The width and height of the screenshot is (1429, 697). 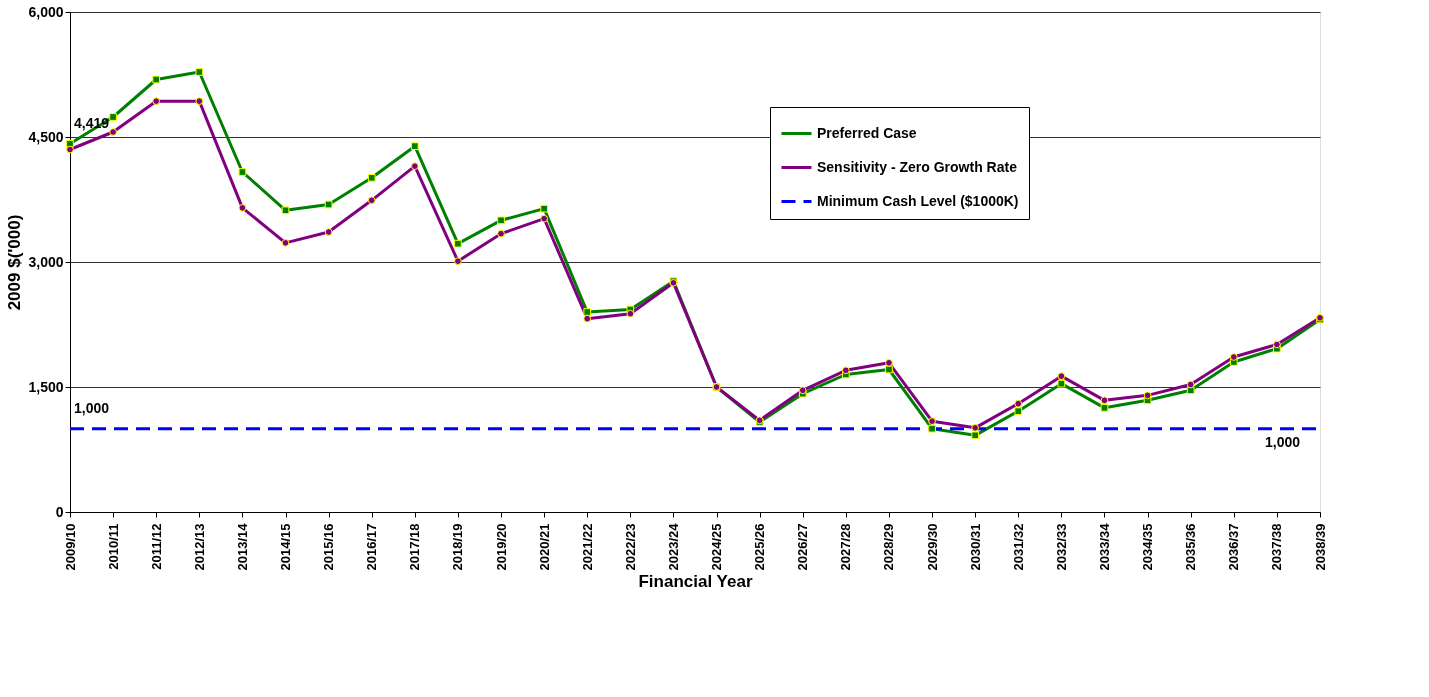 I want to click on x-tick-label: 2033/34, so click(x=1104, y=546).